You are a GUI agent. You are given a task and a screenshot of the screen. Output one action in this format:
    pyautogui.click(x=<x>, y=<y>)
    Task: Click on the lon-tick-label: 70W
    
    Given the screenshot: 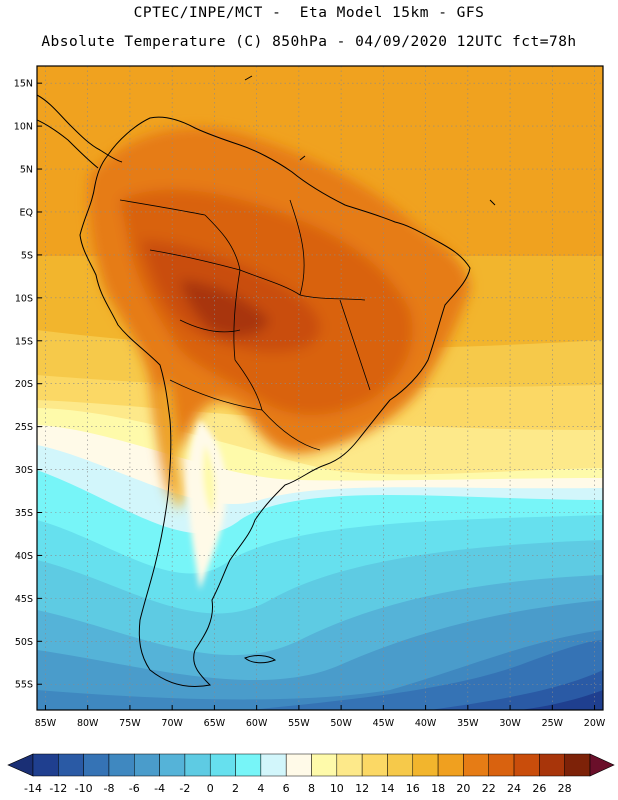 What is the action you would take?
    pyautogui.click(x=172, y=723)
    